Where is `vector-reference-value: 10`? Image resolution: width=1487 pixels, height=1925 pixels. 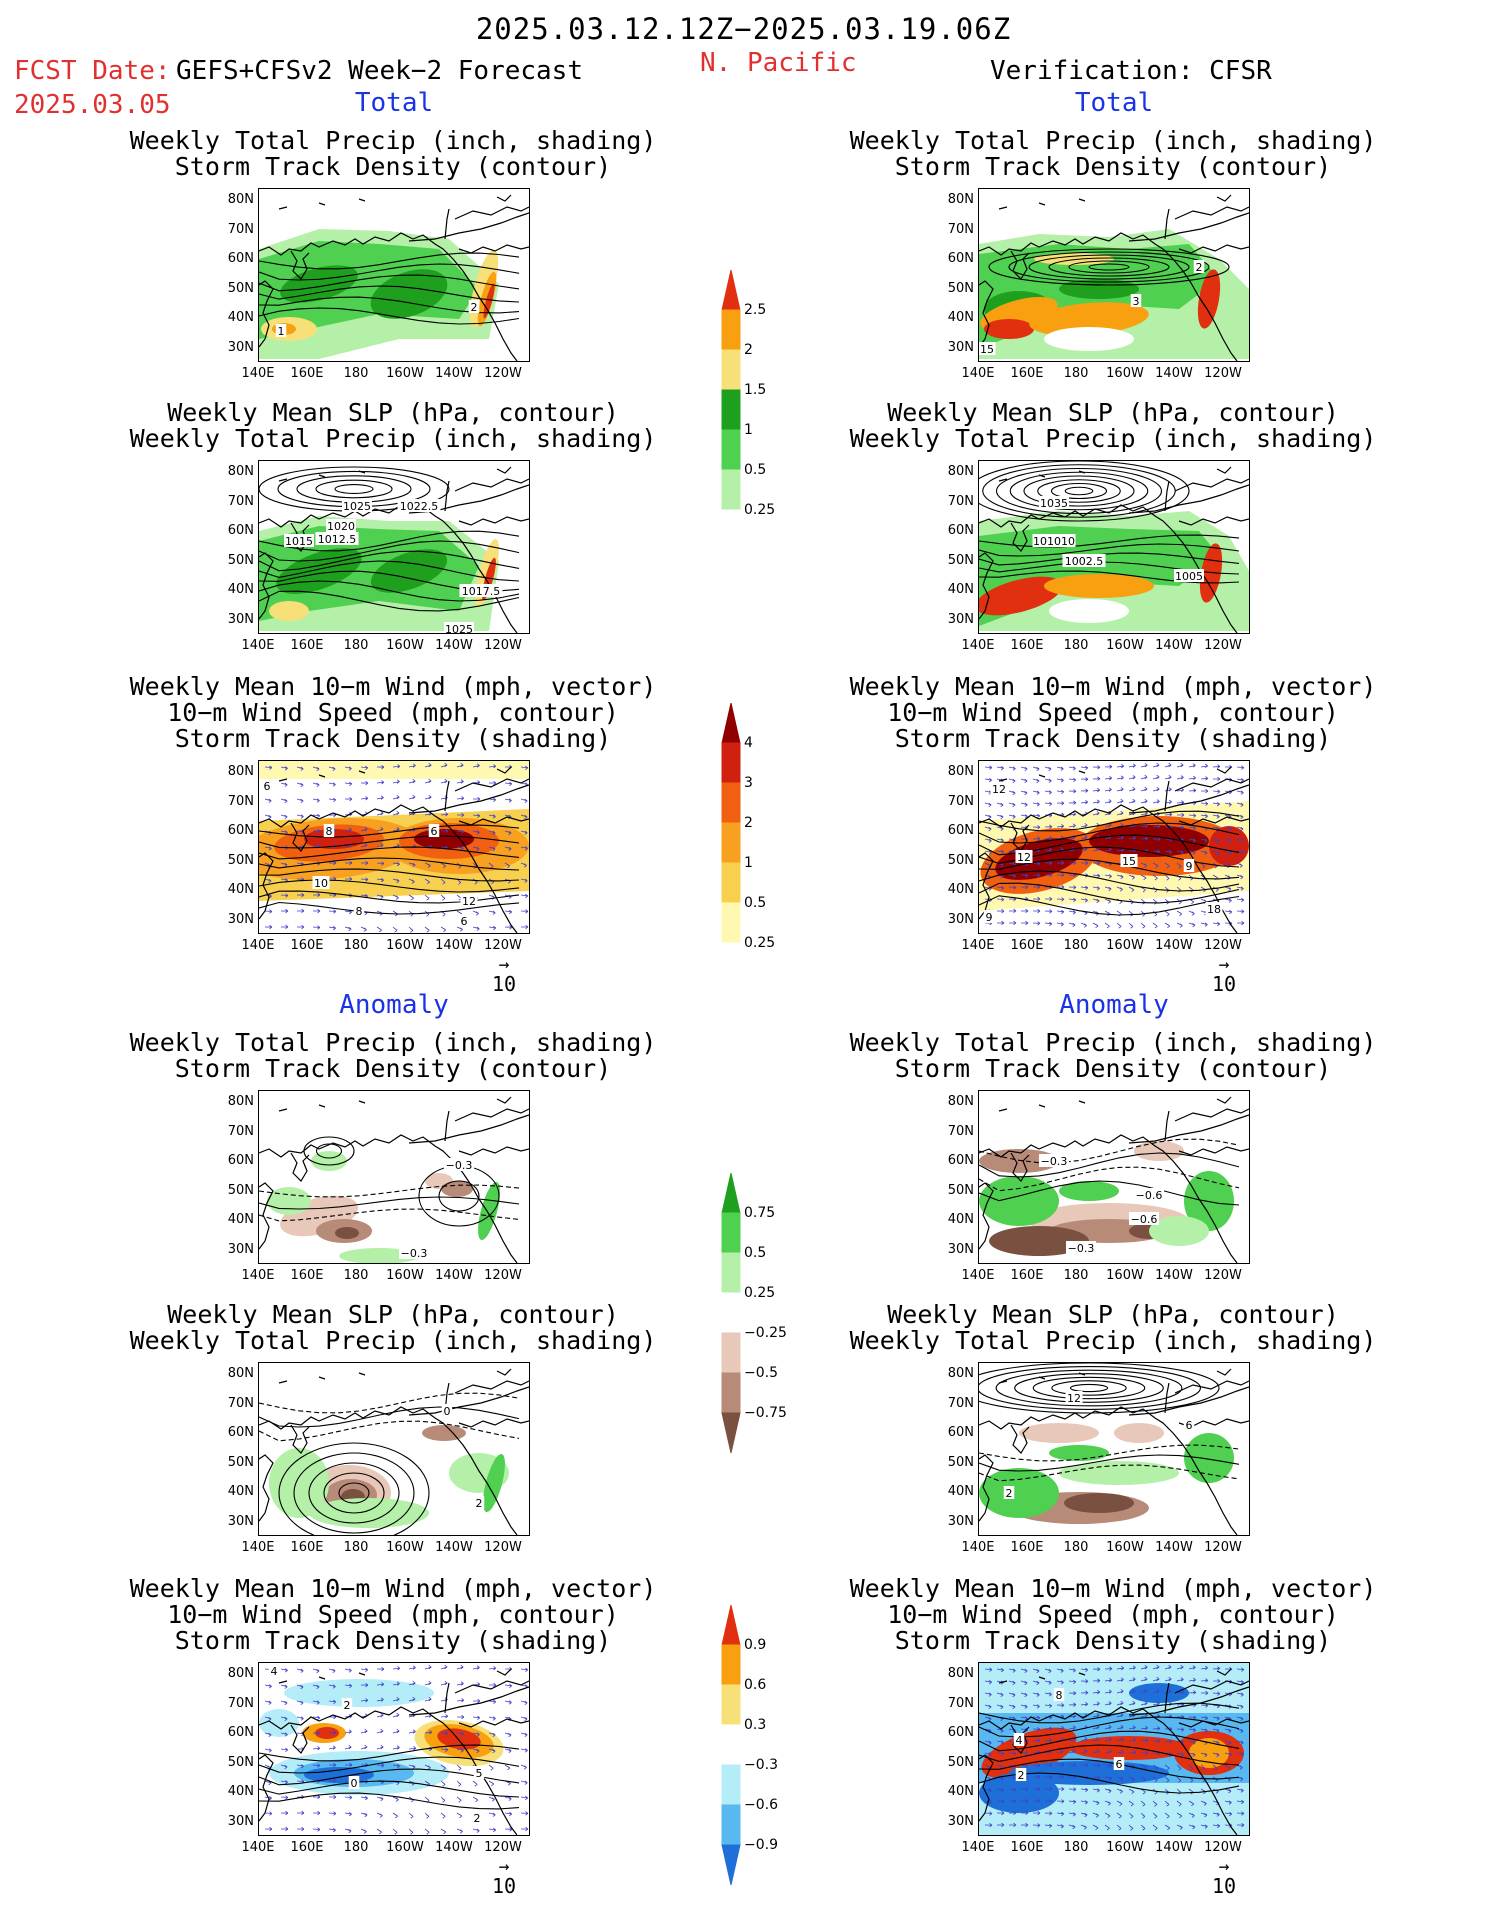
vector-reference-value: 10 is located at coordinates (1224, 984).